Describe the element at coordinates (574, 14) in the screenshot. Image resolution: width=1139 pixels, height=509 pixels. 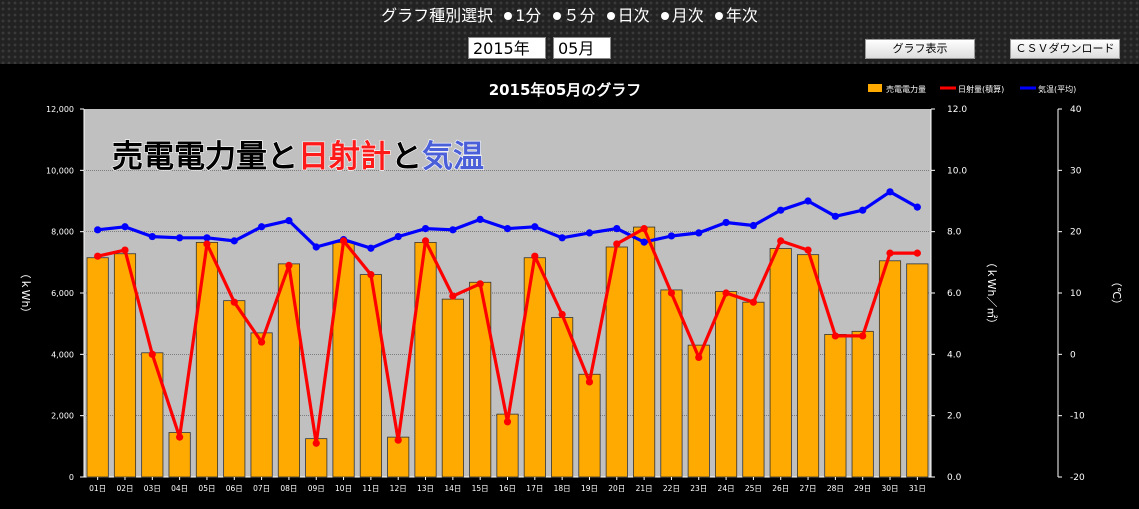
I see `option-5min: ５分` at that location.